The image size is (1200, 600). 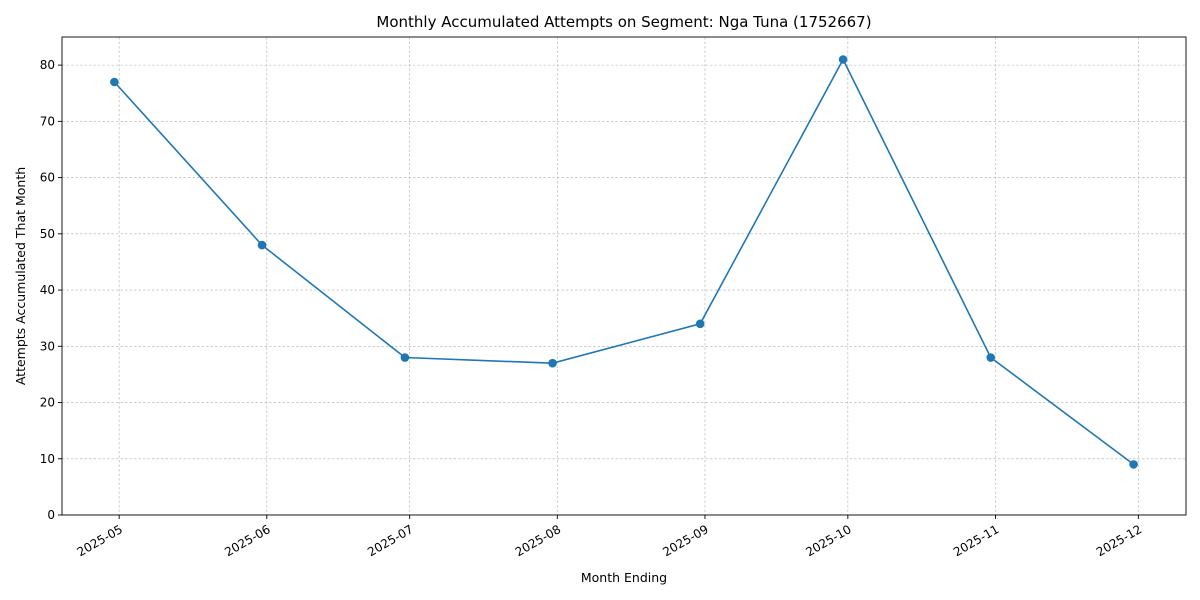 What do you see at coordinates (828, 540) in the screenshot?
I see `x-tick-label: 2025-10` at bounding box center [828, 540].